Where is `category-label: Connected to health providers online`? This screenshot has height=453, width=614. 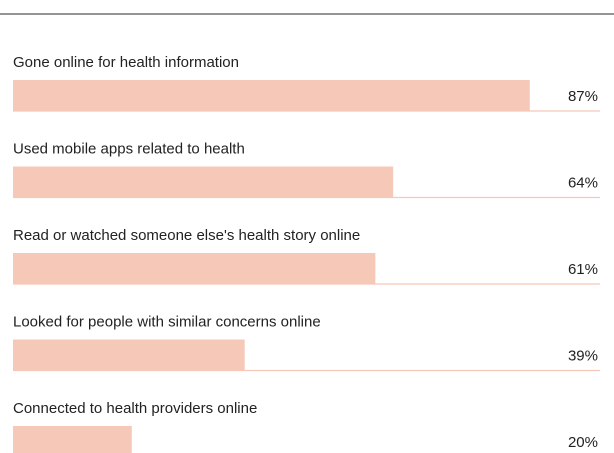
category-label: Connected to health providers online is located at coordinates (135, 408).